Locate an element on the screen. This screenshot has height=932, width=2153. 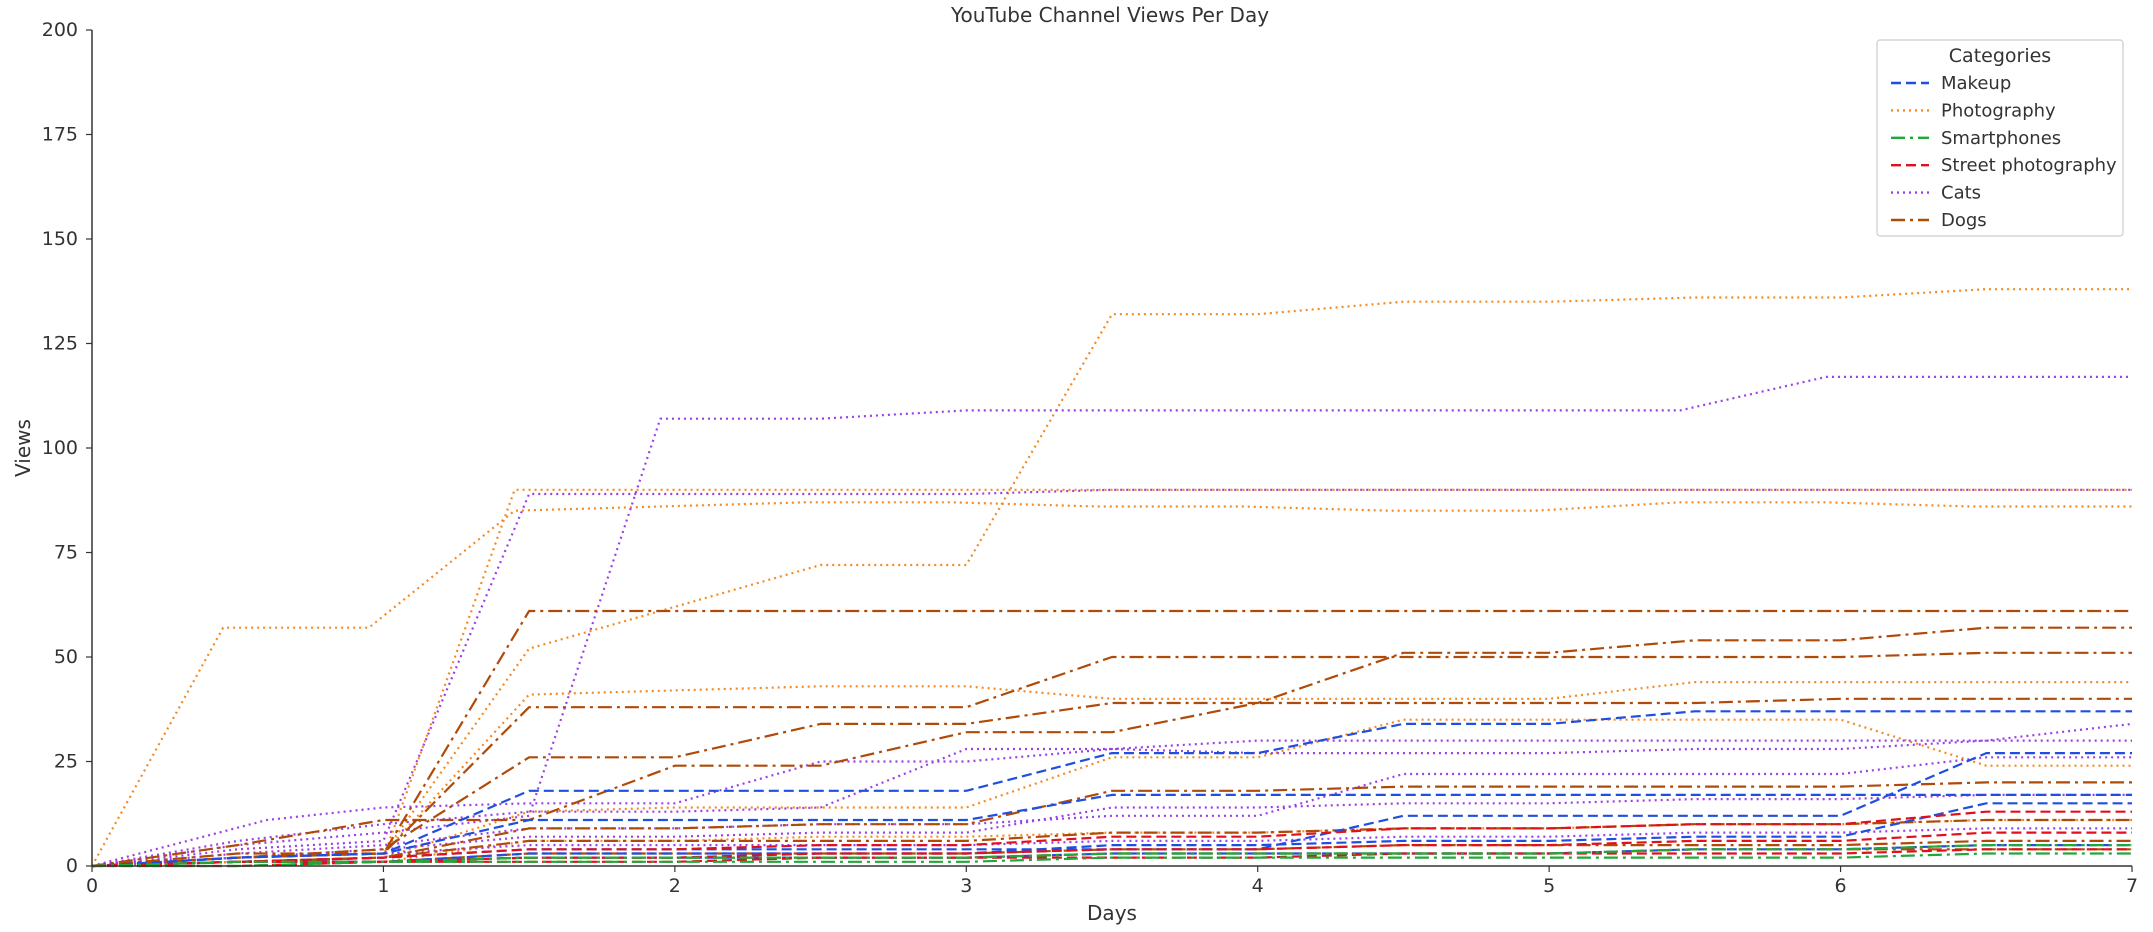
y-tick-label: 75 is located at coordinates (66, 553).